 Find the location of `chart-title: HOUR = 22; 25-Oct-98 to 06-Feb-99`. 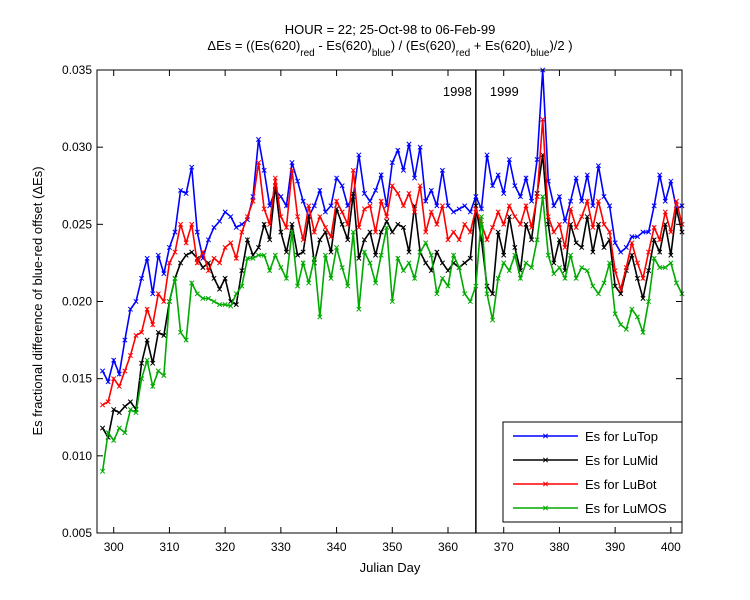

chart-title: HOUR = 22; 25-Oct-98 to 06-Feb-99 is located at coordinates (390, 29).